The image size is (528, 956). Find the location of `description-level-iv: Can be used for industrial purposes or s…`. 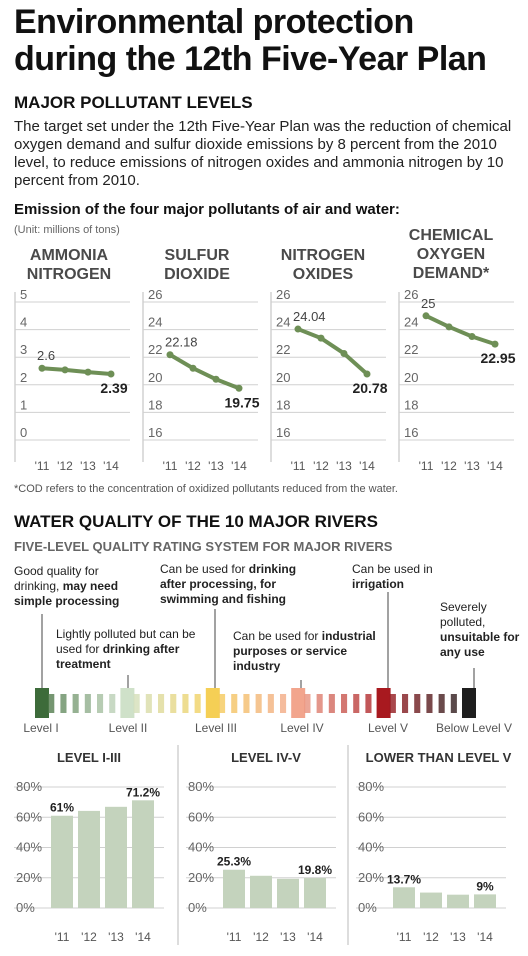

description-level-iv: Can be used for industrial purposes or s… is located at coordinates (304, 651).